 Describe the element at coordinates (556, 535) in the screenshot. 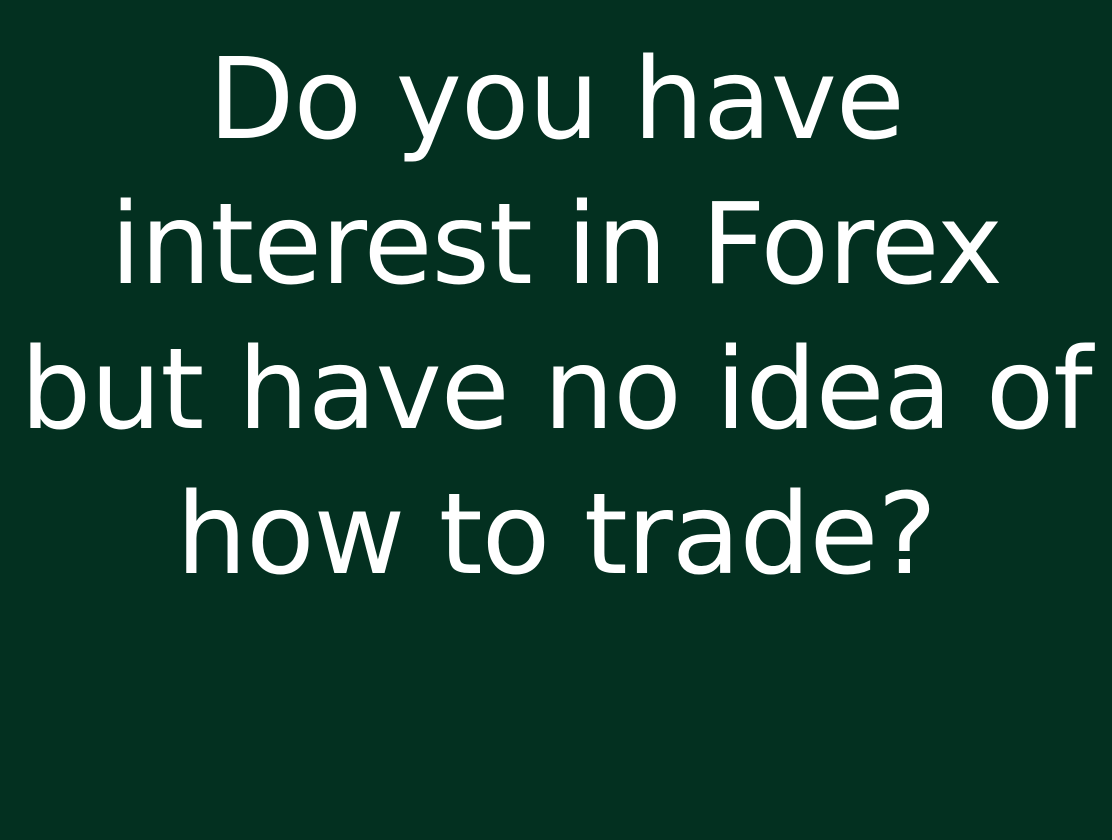

I see `headline-line-4: how to trade?` at that location.